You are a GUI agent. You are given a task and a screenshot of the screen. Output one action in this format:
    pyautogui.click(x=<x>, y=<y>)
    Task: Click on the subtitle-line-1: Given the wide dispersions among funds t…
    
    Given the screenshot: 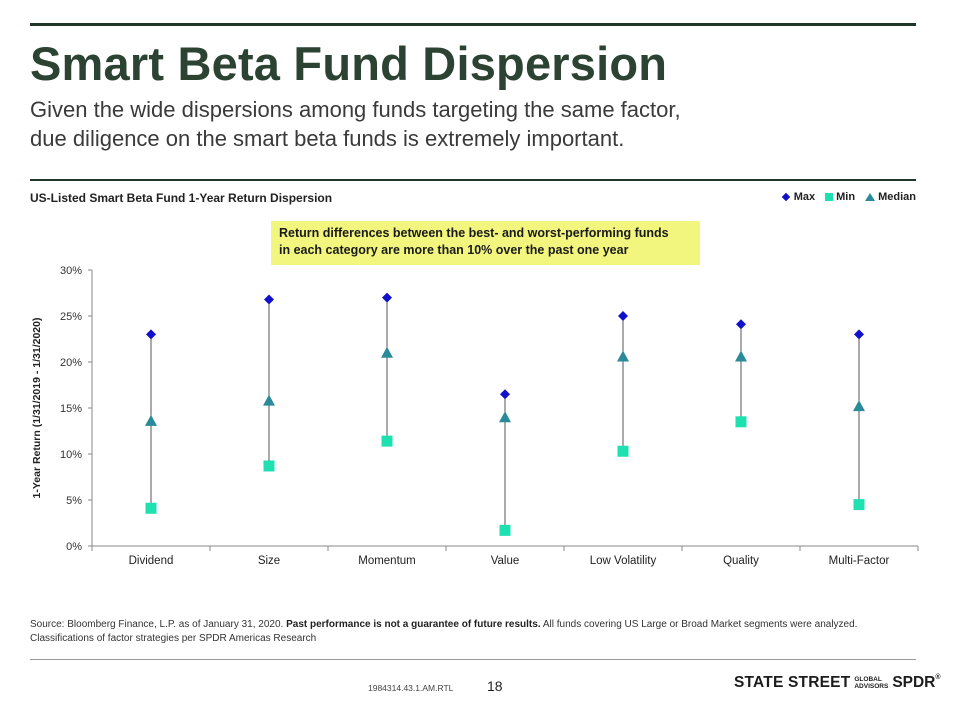 What is the action you would take?
    pyautogui.click(x=355, y=109)
    